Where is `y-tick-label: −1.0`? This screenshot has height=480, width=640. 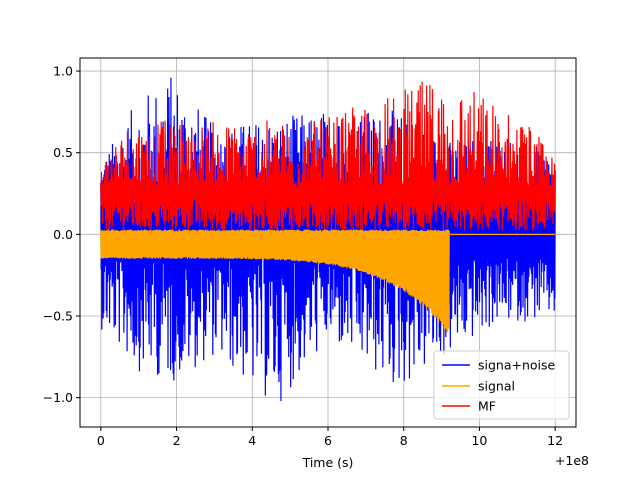
y-tick-label: −1.0 is located at coordinates (58, 397).